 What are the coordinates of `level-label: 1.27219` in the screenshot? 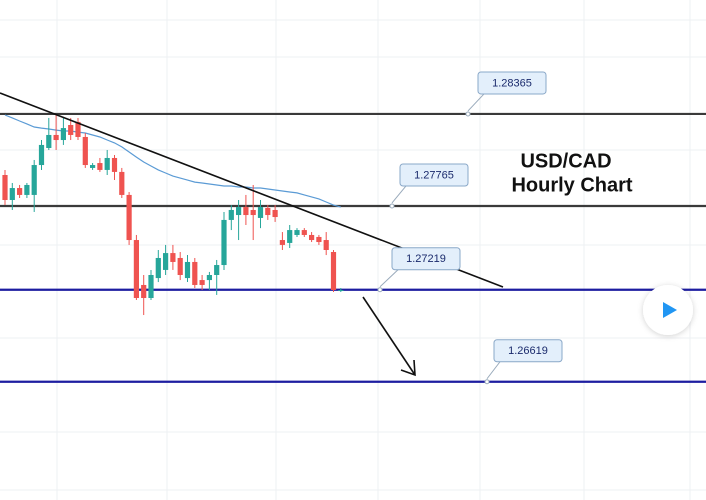 It's located at (426, 259).